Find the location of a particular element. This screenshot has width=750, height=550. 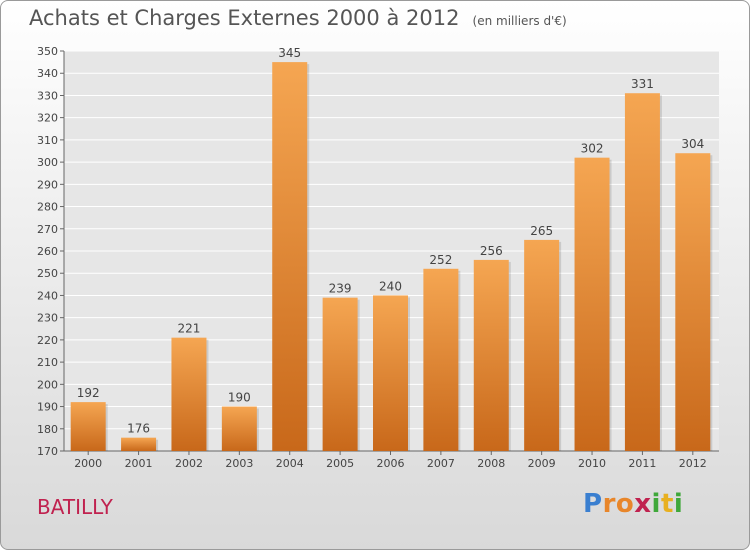

x-tick-label: 2006 is located at coordinates (391, 463).